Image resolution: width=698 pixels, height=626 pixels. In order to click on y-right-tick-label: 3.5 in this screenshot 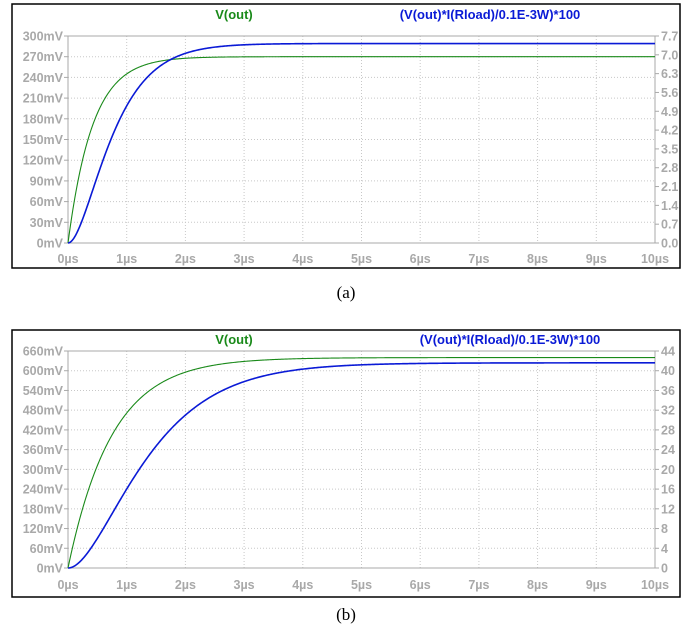, I will do `click(669, 149)`.